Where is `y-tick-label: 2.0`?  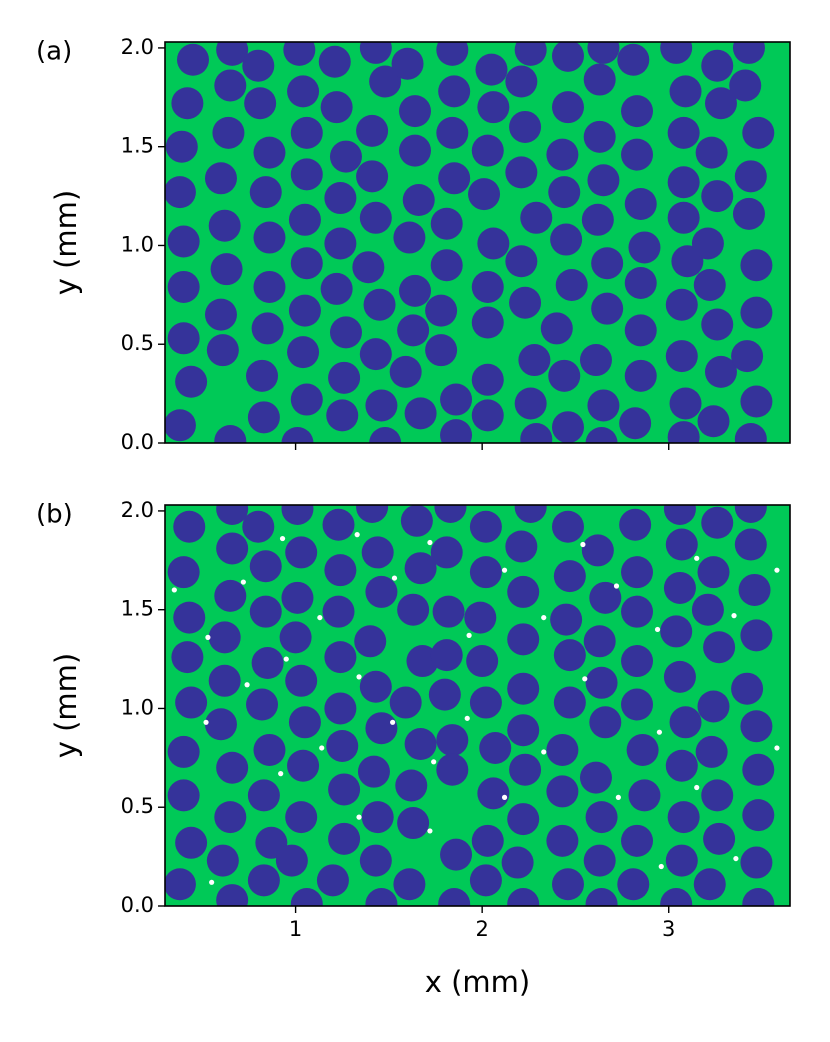
y-tick-label: 2.0 is located at coordinates (137, 510).